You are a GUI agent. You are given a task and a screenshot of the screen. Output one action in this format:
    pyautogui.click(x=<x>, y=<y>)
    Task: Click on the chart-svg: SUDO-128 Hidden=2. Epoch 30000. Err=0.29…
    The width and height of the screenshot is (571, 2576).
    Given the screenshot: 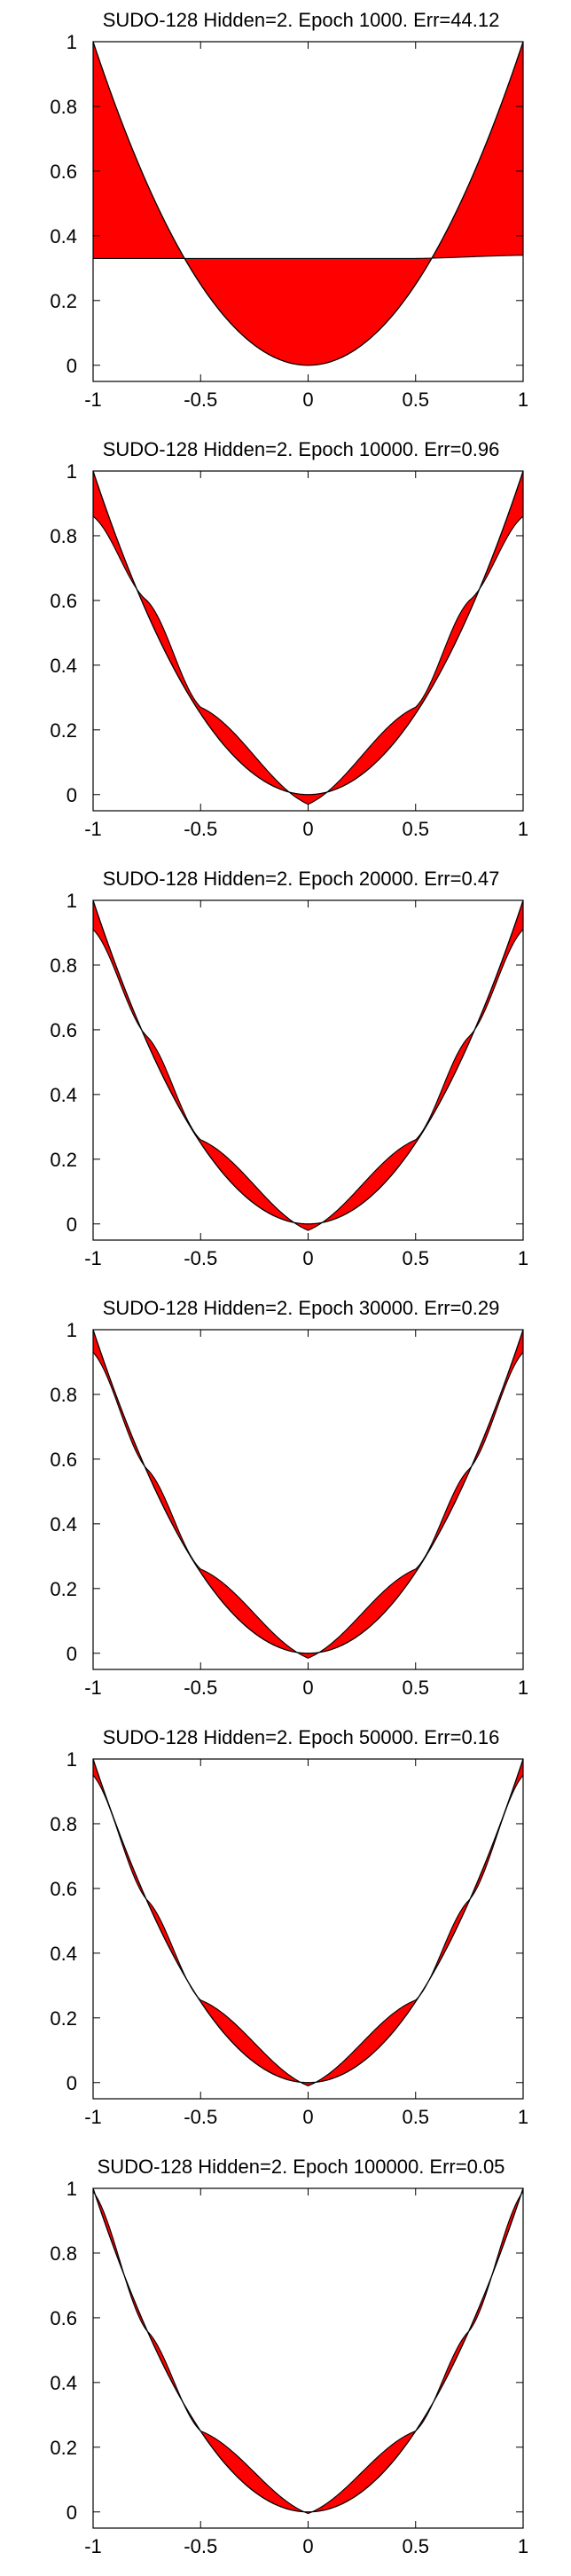 What is the action you would take?
    pyautogui.click(x=289, y=1498)
    